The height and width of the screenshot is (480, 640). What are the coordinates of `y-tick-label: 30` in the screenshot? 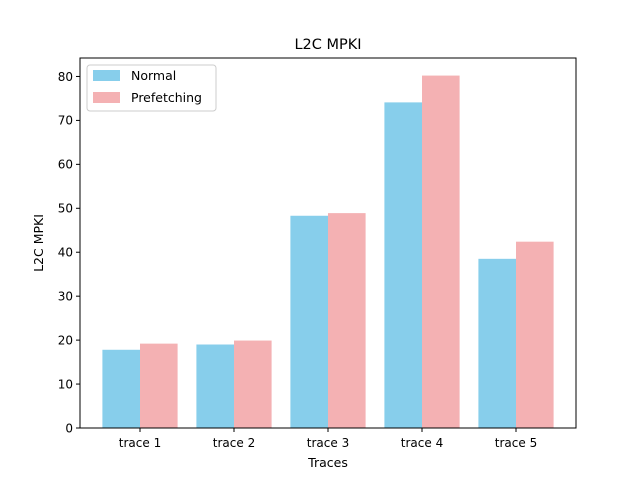 It's located at (65, 296).